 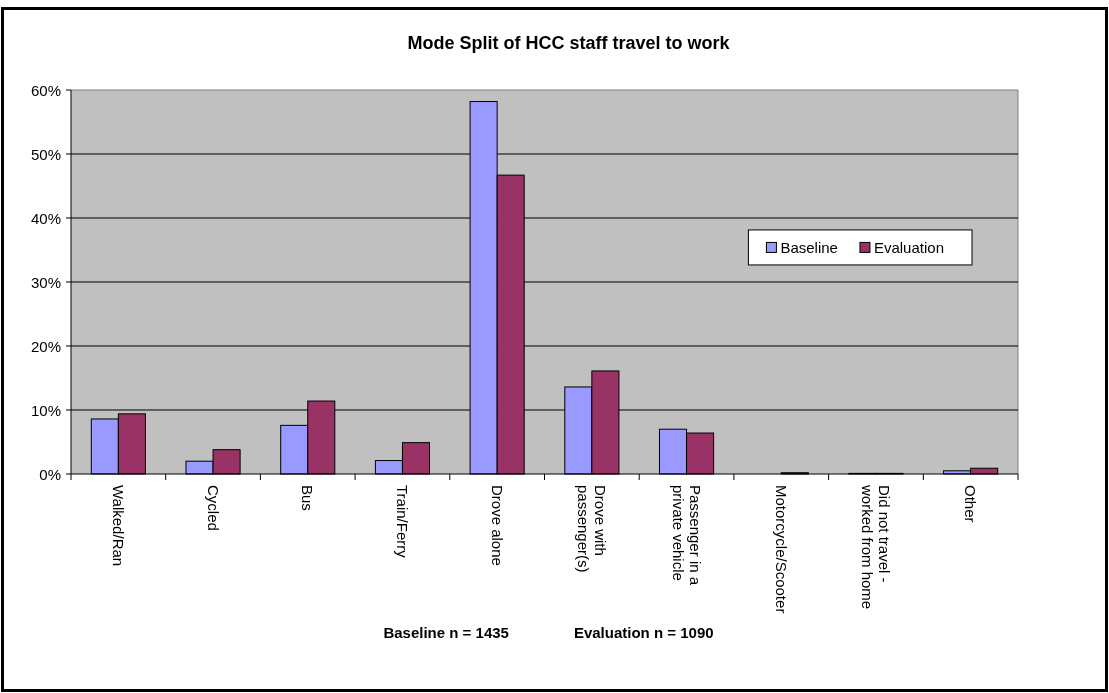 I want to click on x-tick-label: Walked/Ran, so click(x=118, y=526).